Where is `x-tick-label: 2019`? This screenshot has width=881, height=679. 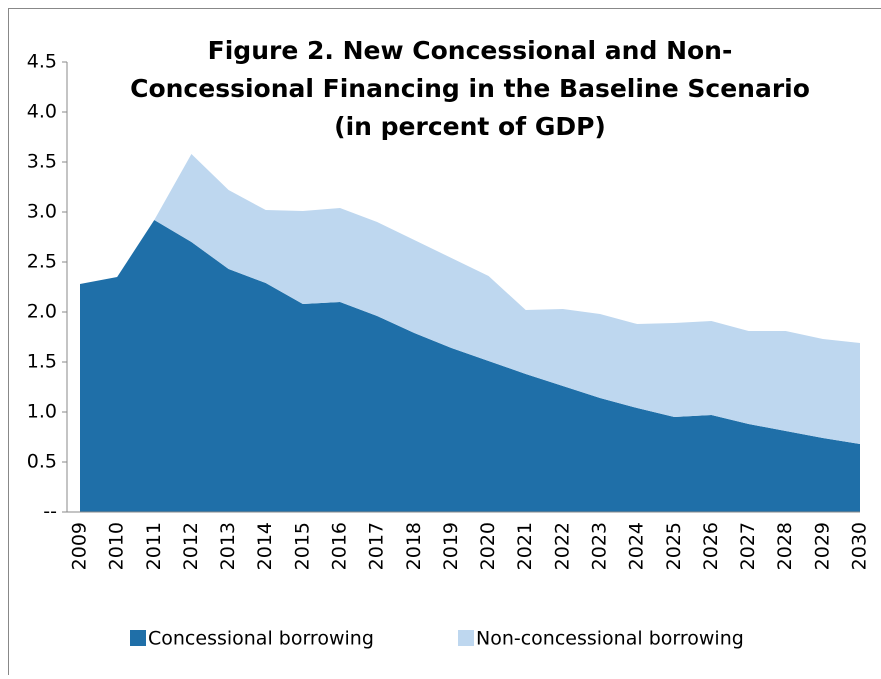
x-tick-label: 2019 is located at coordinates (451, 546).